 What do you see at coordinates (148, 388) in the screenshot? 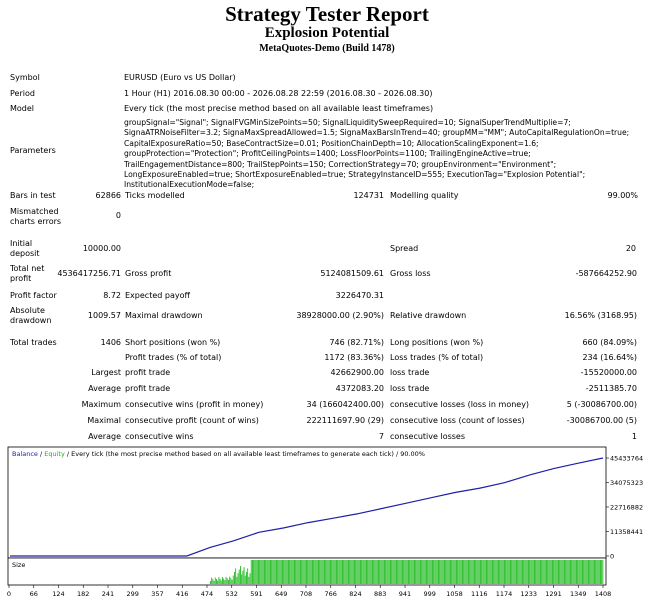
I see `average-profit-label: profit trade` at bounding box center [148, 388].